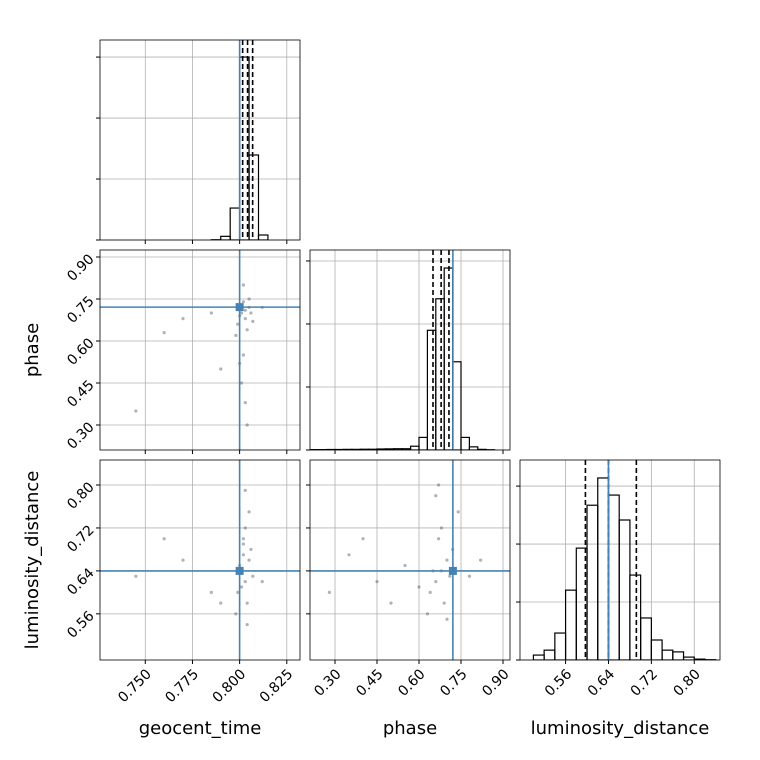 This screenshot has height=760, width=760. What do you see at coordinates (80, 435) in the screenshot?
I see `y-tick-label: 0.30` at bounding box center [80, 435].